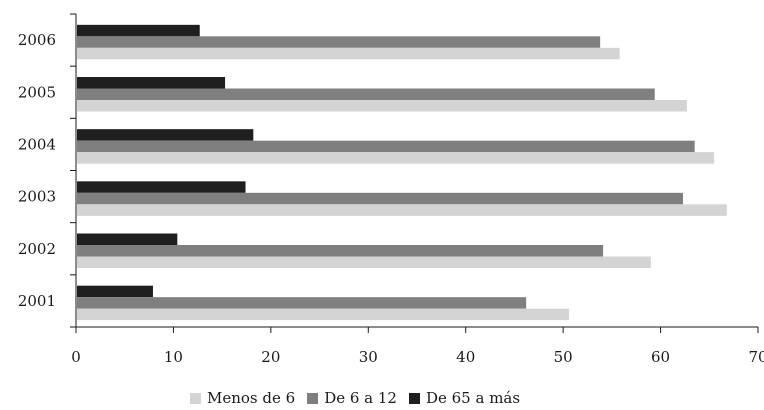 The width and height of the screenshot is (764, 410). What do you see at coordinates (473, 398) in the screenshot?
I see `legend-label-de-65-a-mas: De 65 a más` at bounding box center [473, 398].